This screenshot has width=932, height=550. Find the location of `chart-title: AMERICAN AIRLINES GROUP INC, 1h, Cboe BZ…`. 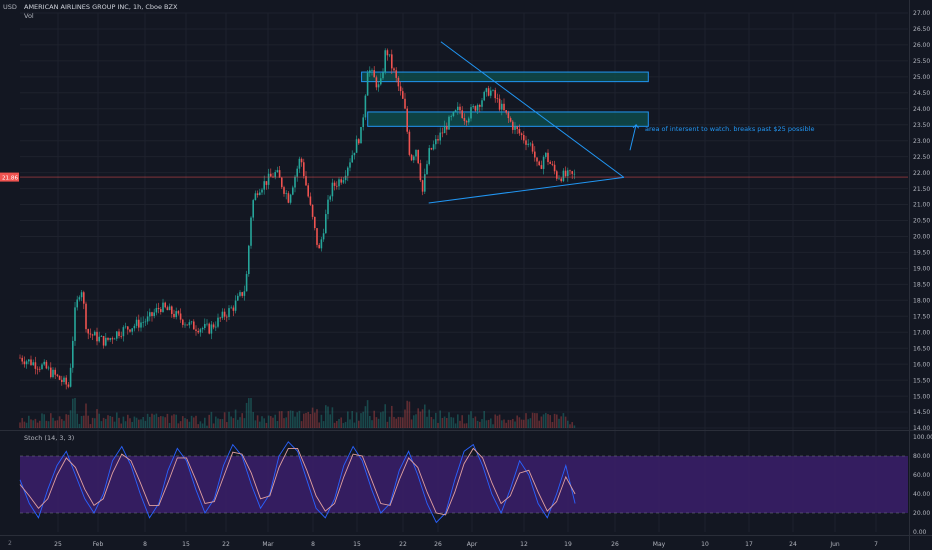

chart-title: AMERICAN AIRLINES GROUP INC, 1h, Cboe BZ… is located at coordinates (101, 7).